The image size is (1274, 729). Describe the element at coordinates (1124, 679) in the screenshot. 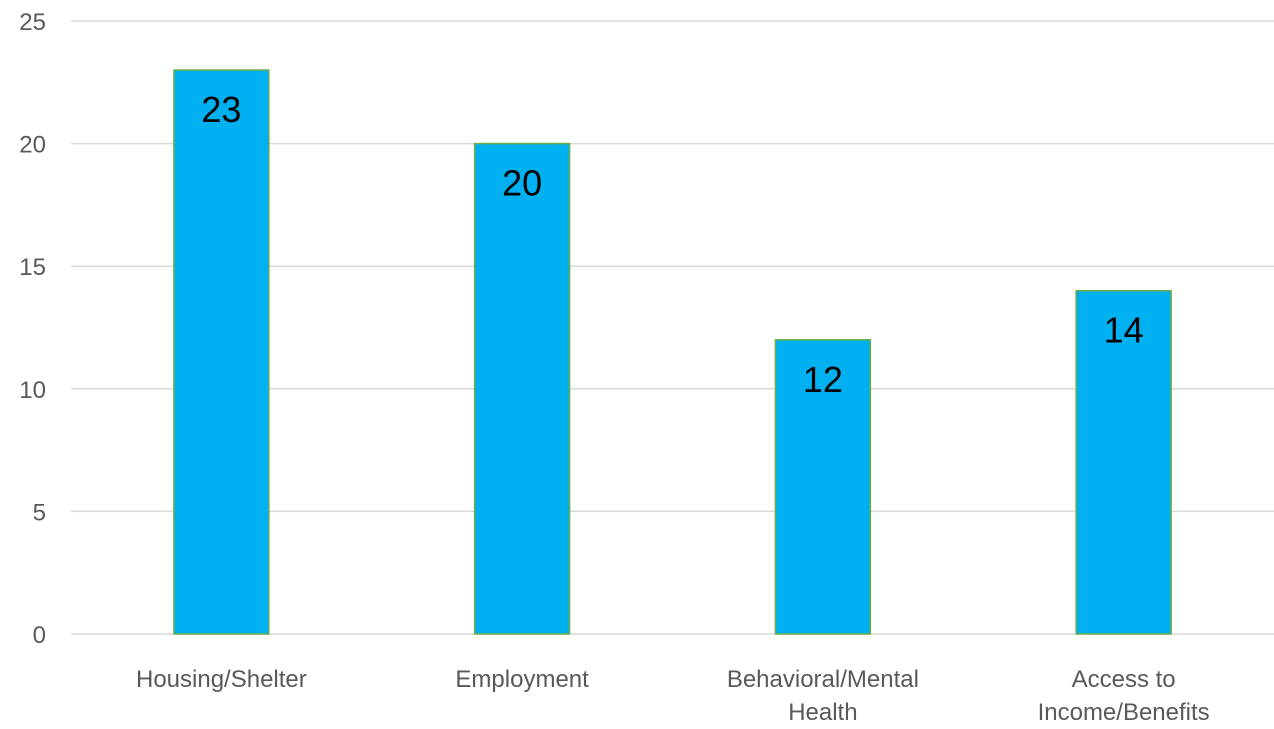

I see `x-category-label: Access to` at that location.